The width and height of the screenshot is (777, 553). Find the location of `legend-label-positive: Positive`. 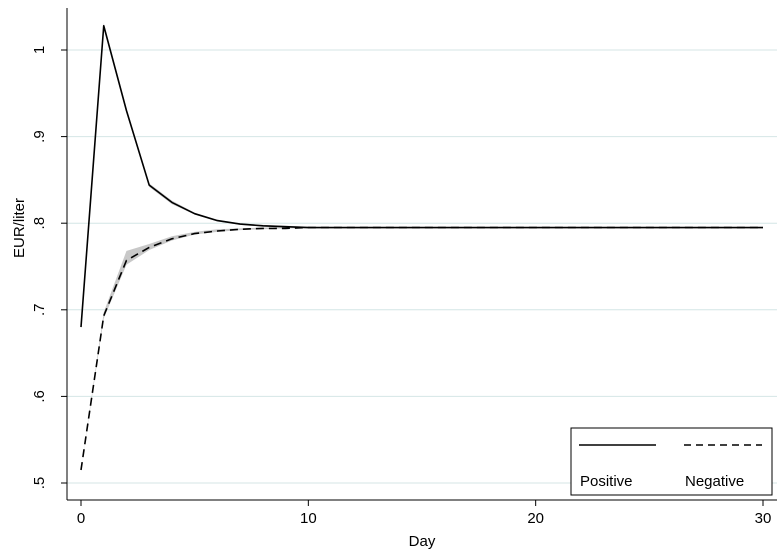

legend-label-positive: Positive is located at coordinates (606, 481).